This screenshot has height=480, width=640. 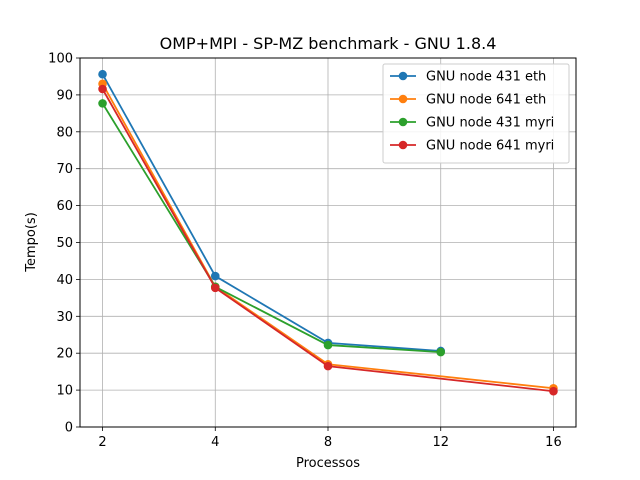 What do you see at coordinates (60, 59) in the screenshot?
I see `y-tick-label: 100` at bounding box center [60, 59].